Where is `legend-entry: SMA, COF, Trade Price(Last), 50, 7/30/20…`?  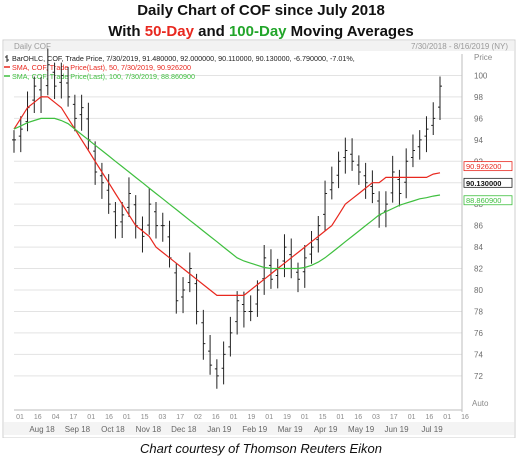 legend-entry: SMA, COF, Trade Price(Last), 50, 7/30/20… is located at coordinates (101, 67).